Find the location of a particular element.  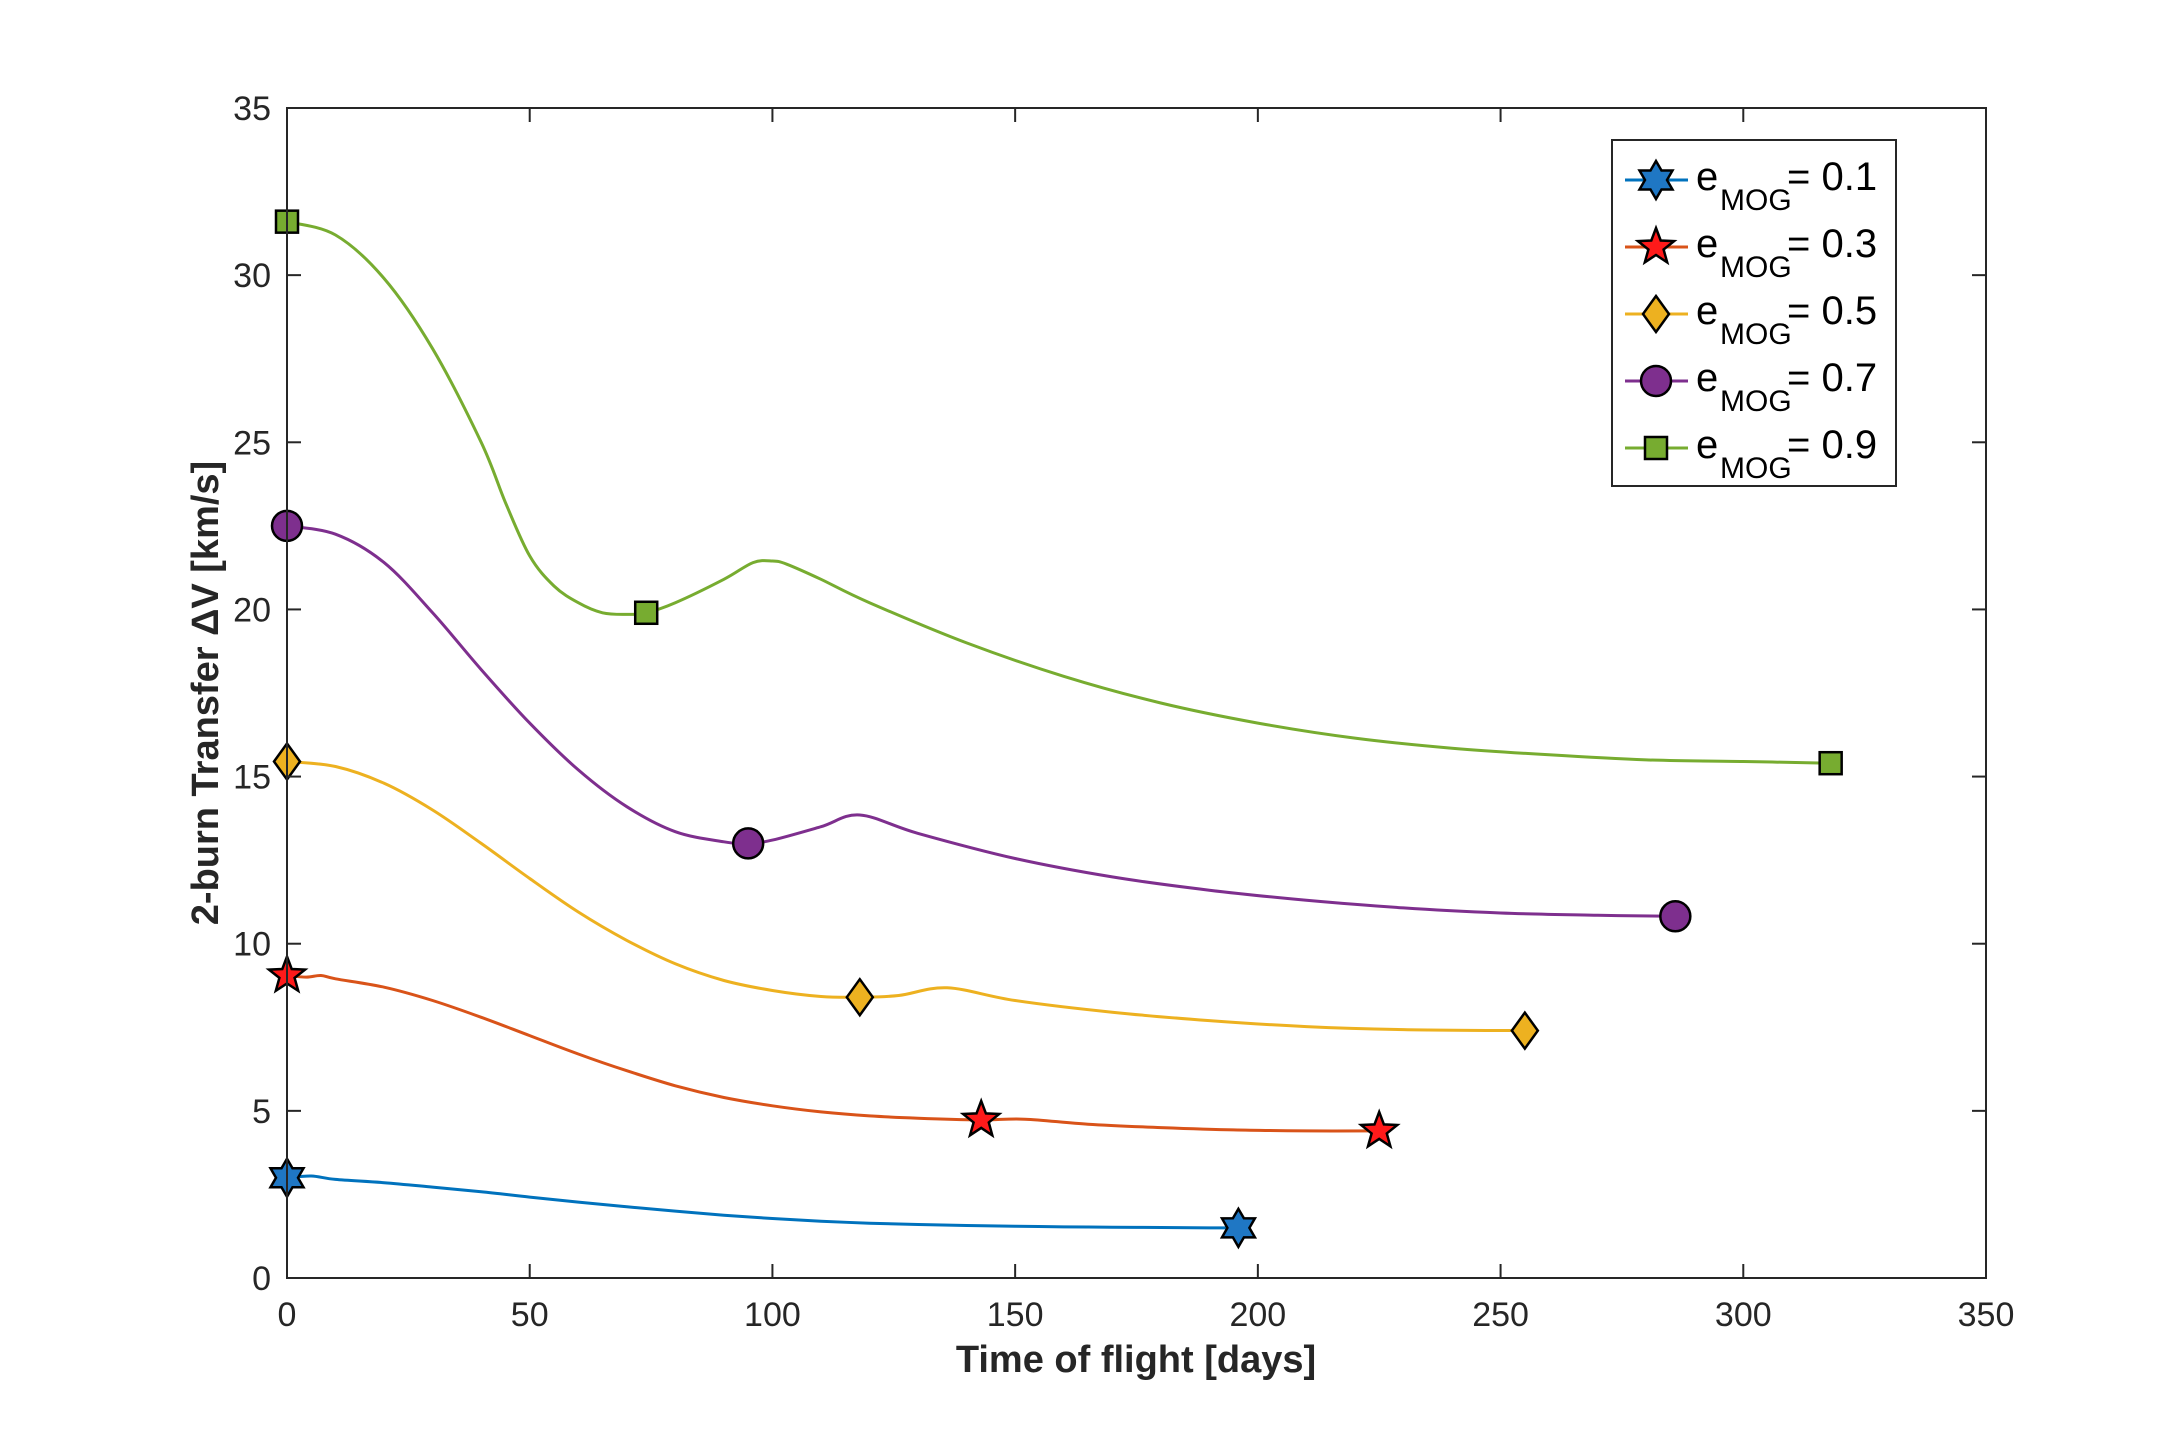

legend-label-sub-3: MOG is located at coordinates (1756, 401).